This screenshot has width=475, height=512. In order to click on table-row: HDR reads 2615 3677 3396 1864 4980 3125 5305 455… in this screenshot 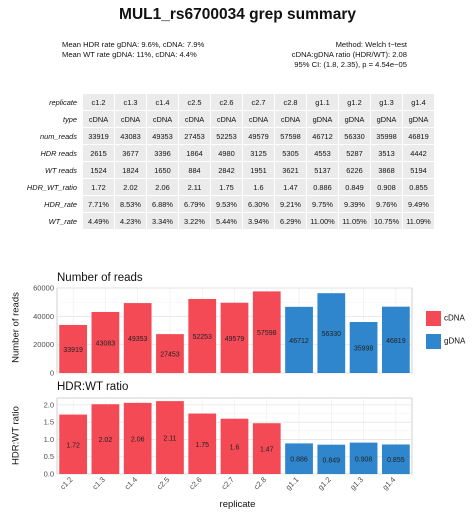, I will do `click(226, 153)`.